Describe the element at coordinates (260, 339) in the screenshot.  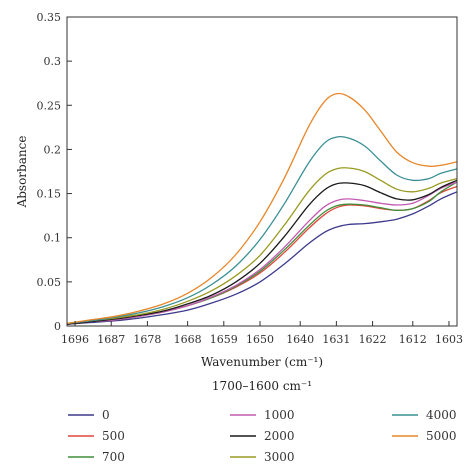
I see `x-tick-label: 1650` at that location.